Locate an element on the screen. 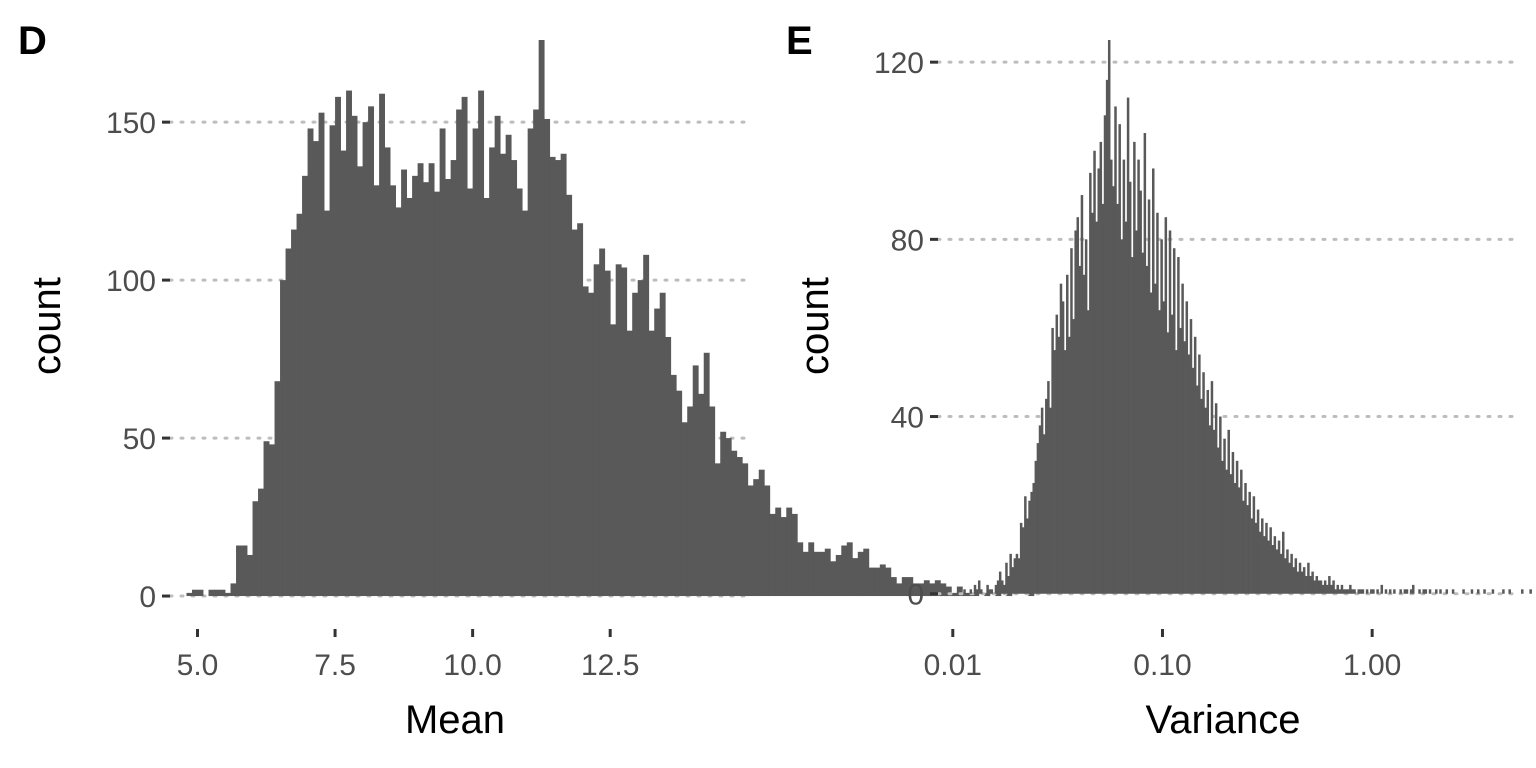 The height and width of the screenshot is (768, 1536). panel-e-y-ticks: 0 40 80 120 is located at coordinates (906, 329).